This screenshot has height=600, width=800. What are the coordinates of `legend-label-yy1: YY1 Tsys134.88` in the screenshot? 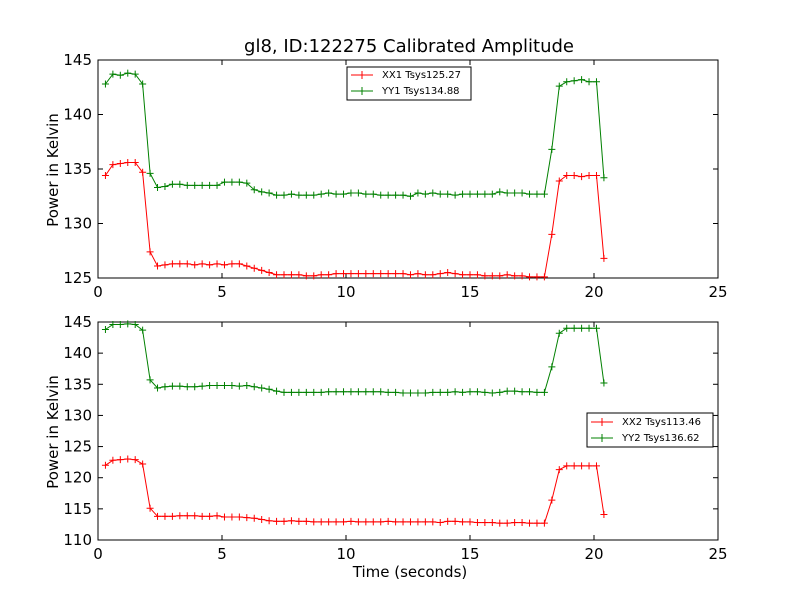 It's located at (420, 91).